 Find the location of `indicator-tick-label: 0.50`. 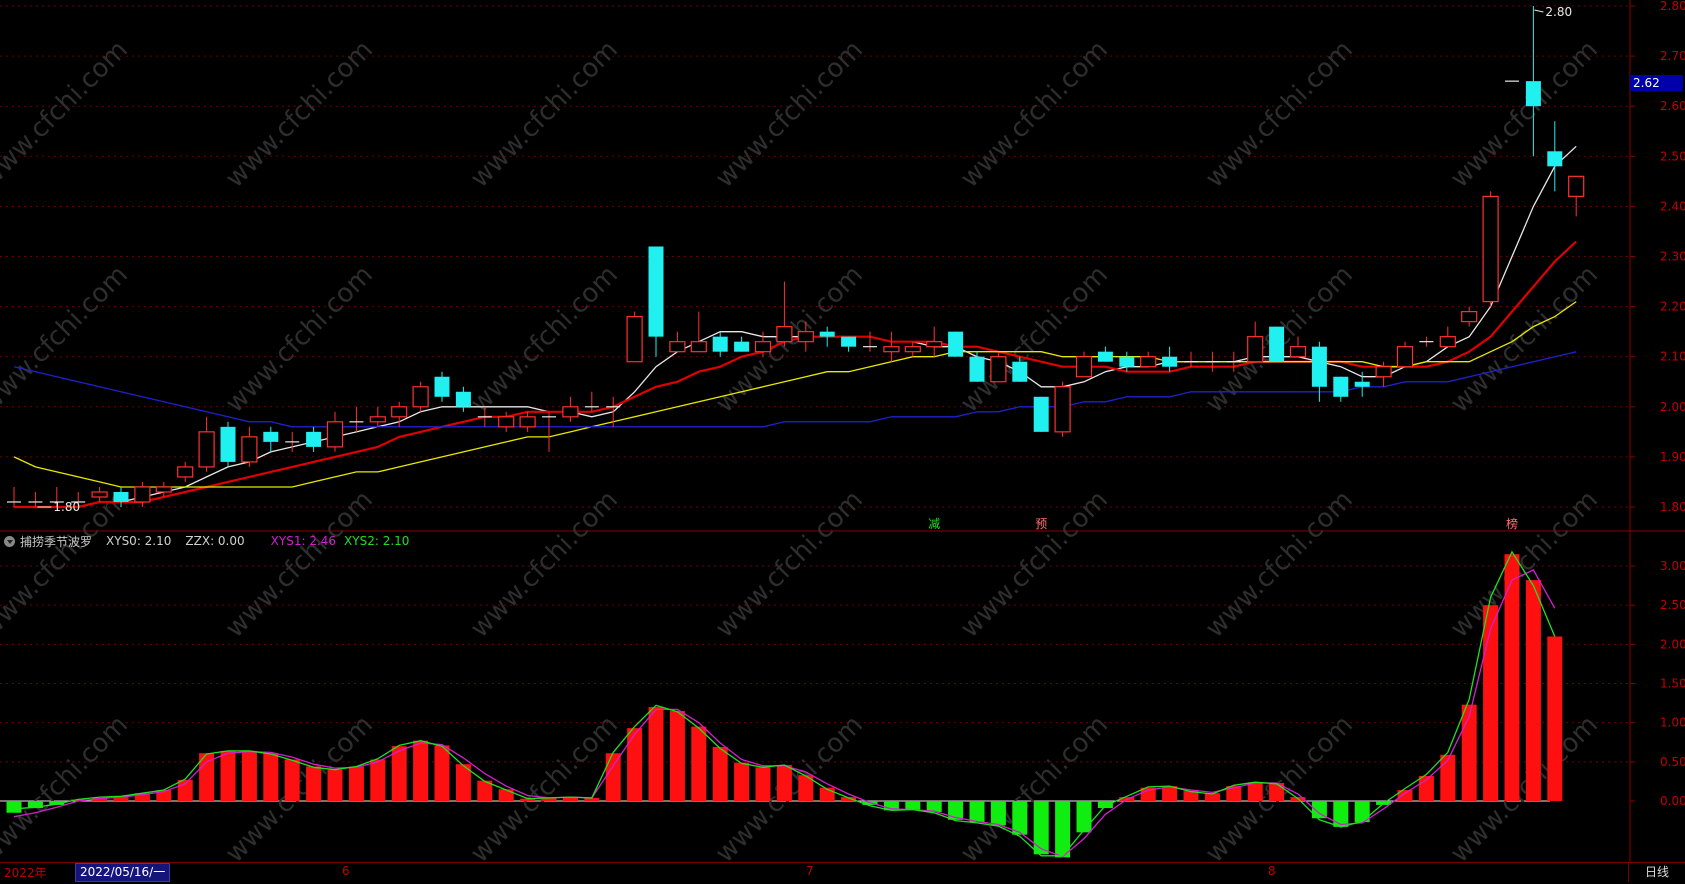

indicator-tick-label: 0.50 is located at coordinates (1672, 762).